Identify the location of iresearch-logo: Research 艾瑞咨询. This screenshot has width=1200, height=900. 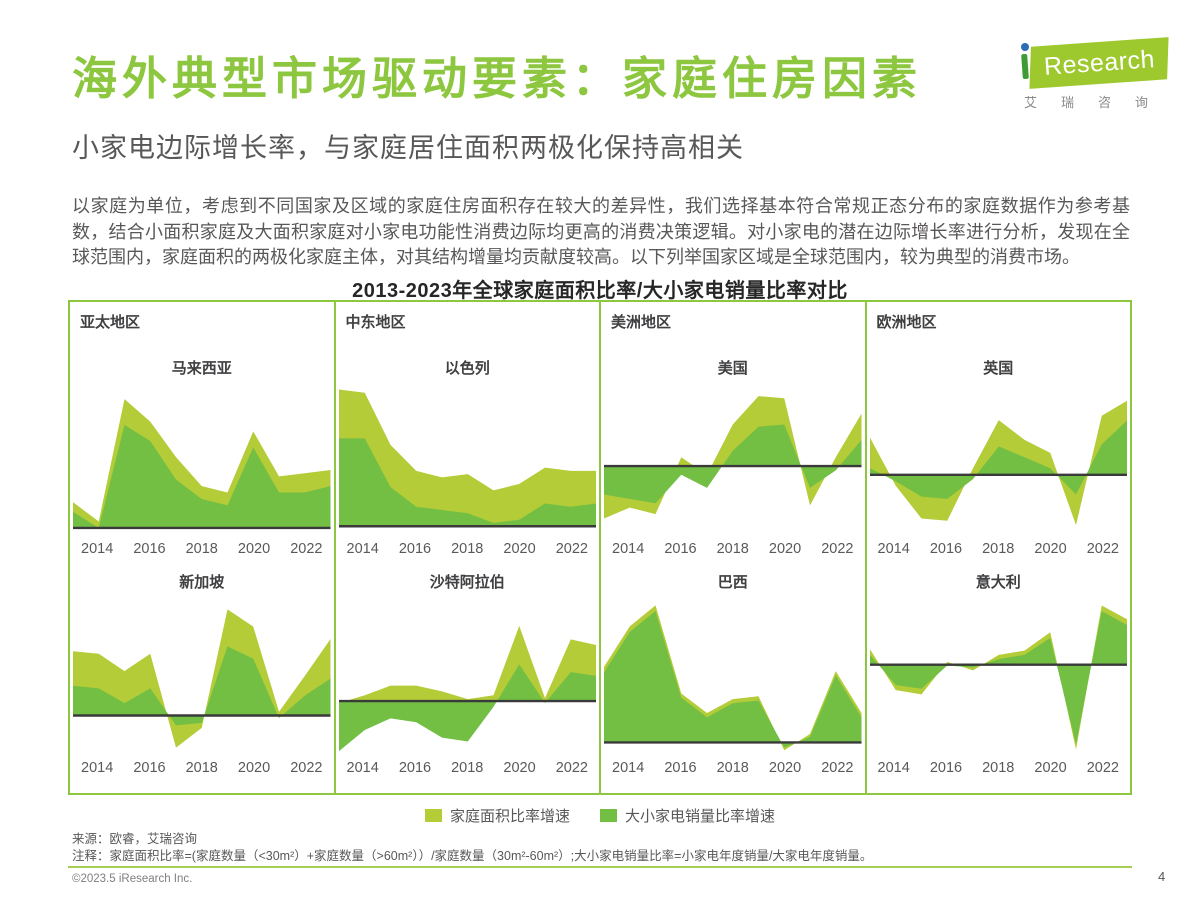
(1092, 73).